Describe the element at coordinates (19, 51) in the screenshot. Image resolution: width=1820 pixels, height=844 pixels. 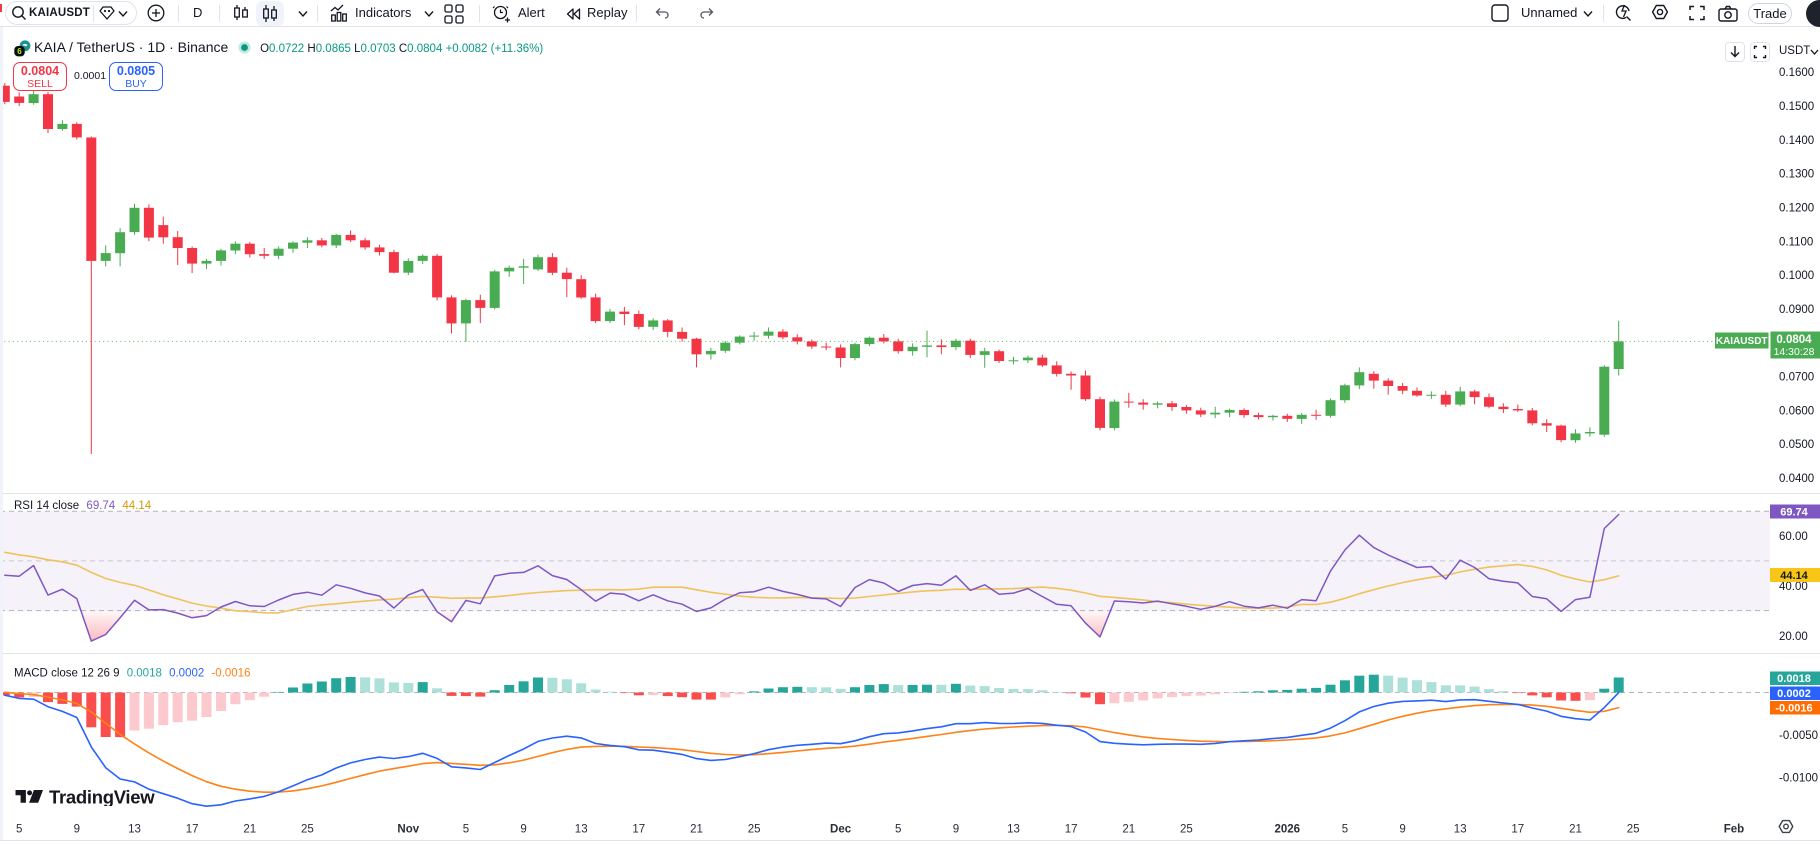
I see `svg-text: 6` at that location.